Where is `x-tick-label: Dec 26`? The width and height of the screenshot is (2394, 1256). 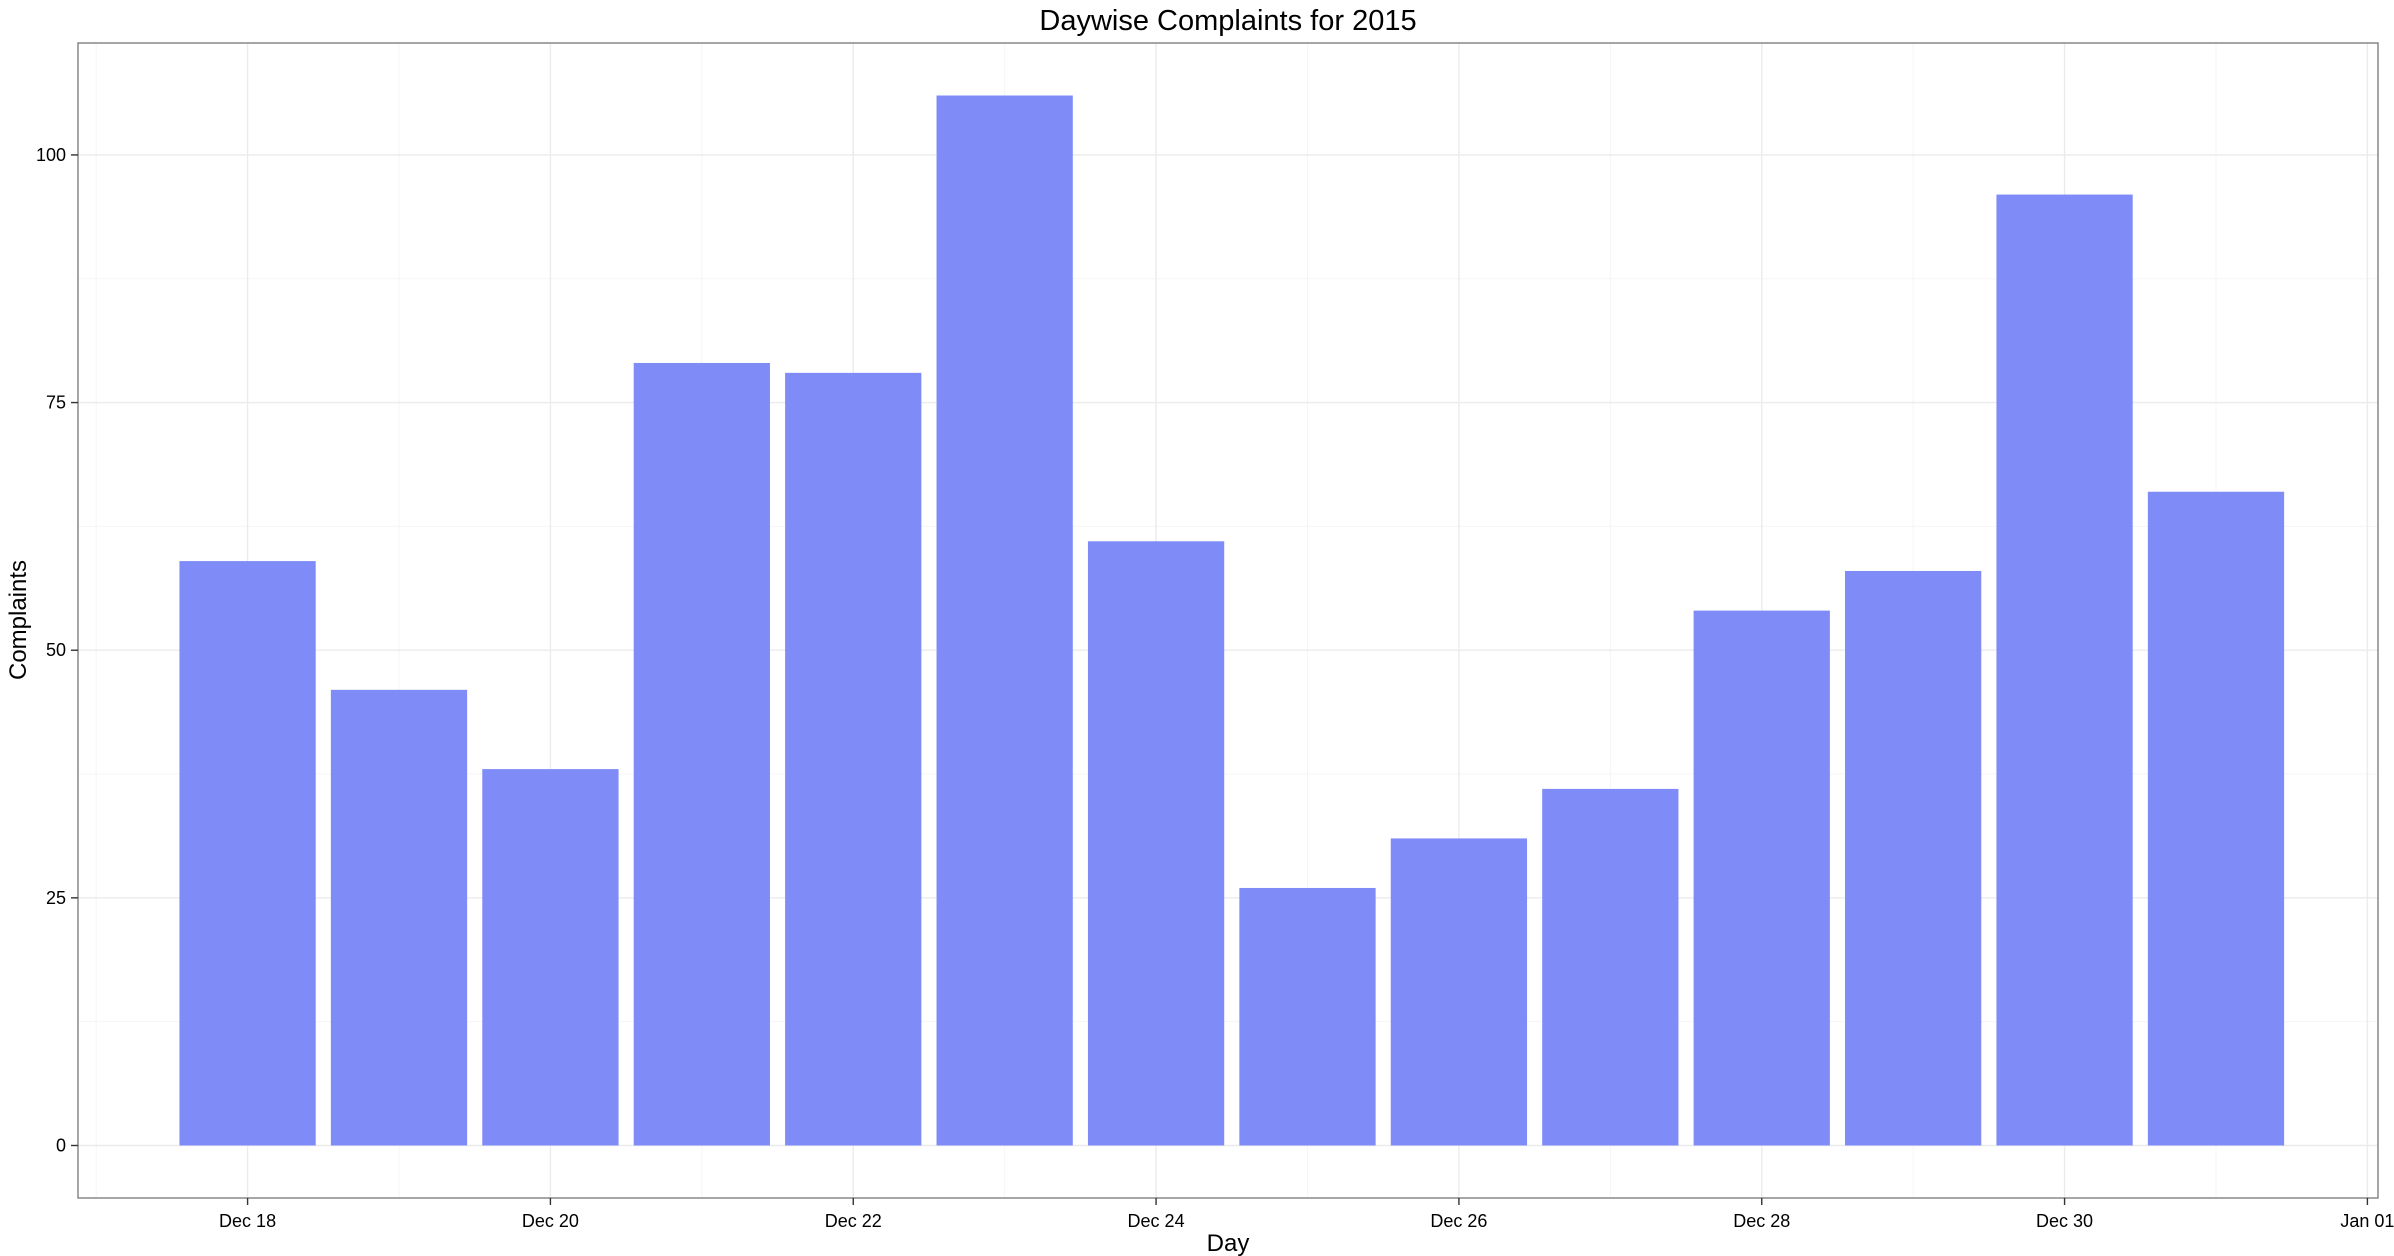
x-tick-label: Dec 26 is located at coordinates (1458, 1221).